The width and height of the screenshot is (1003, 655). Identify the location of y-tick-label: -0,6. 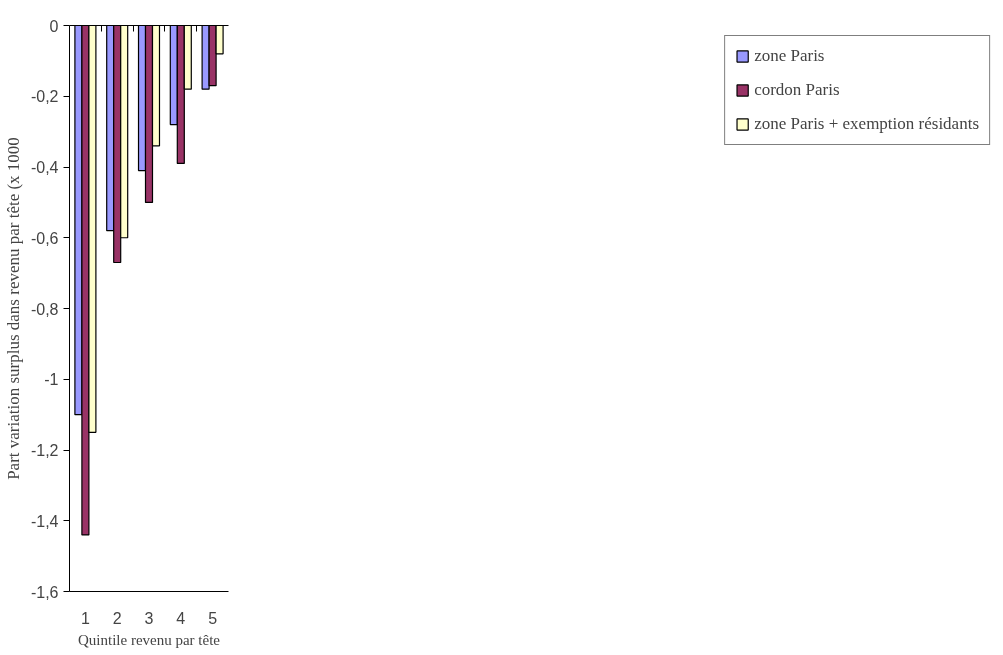
(44, 238).